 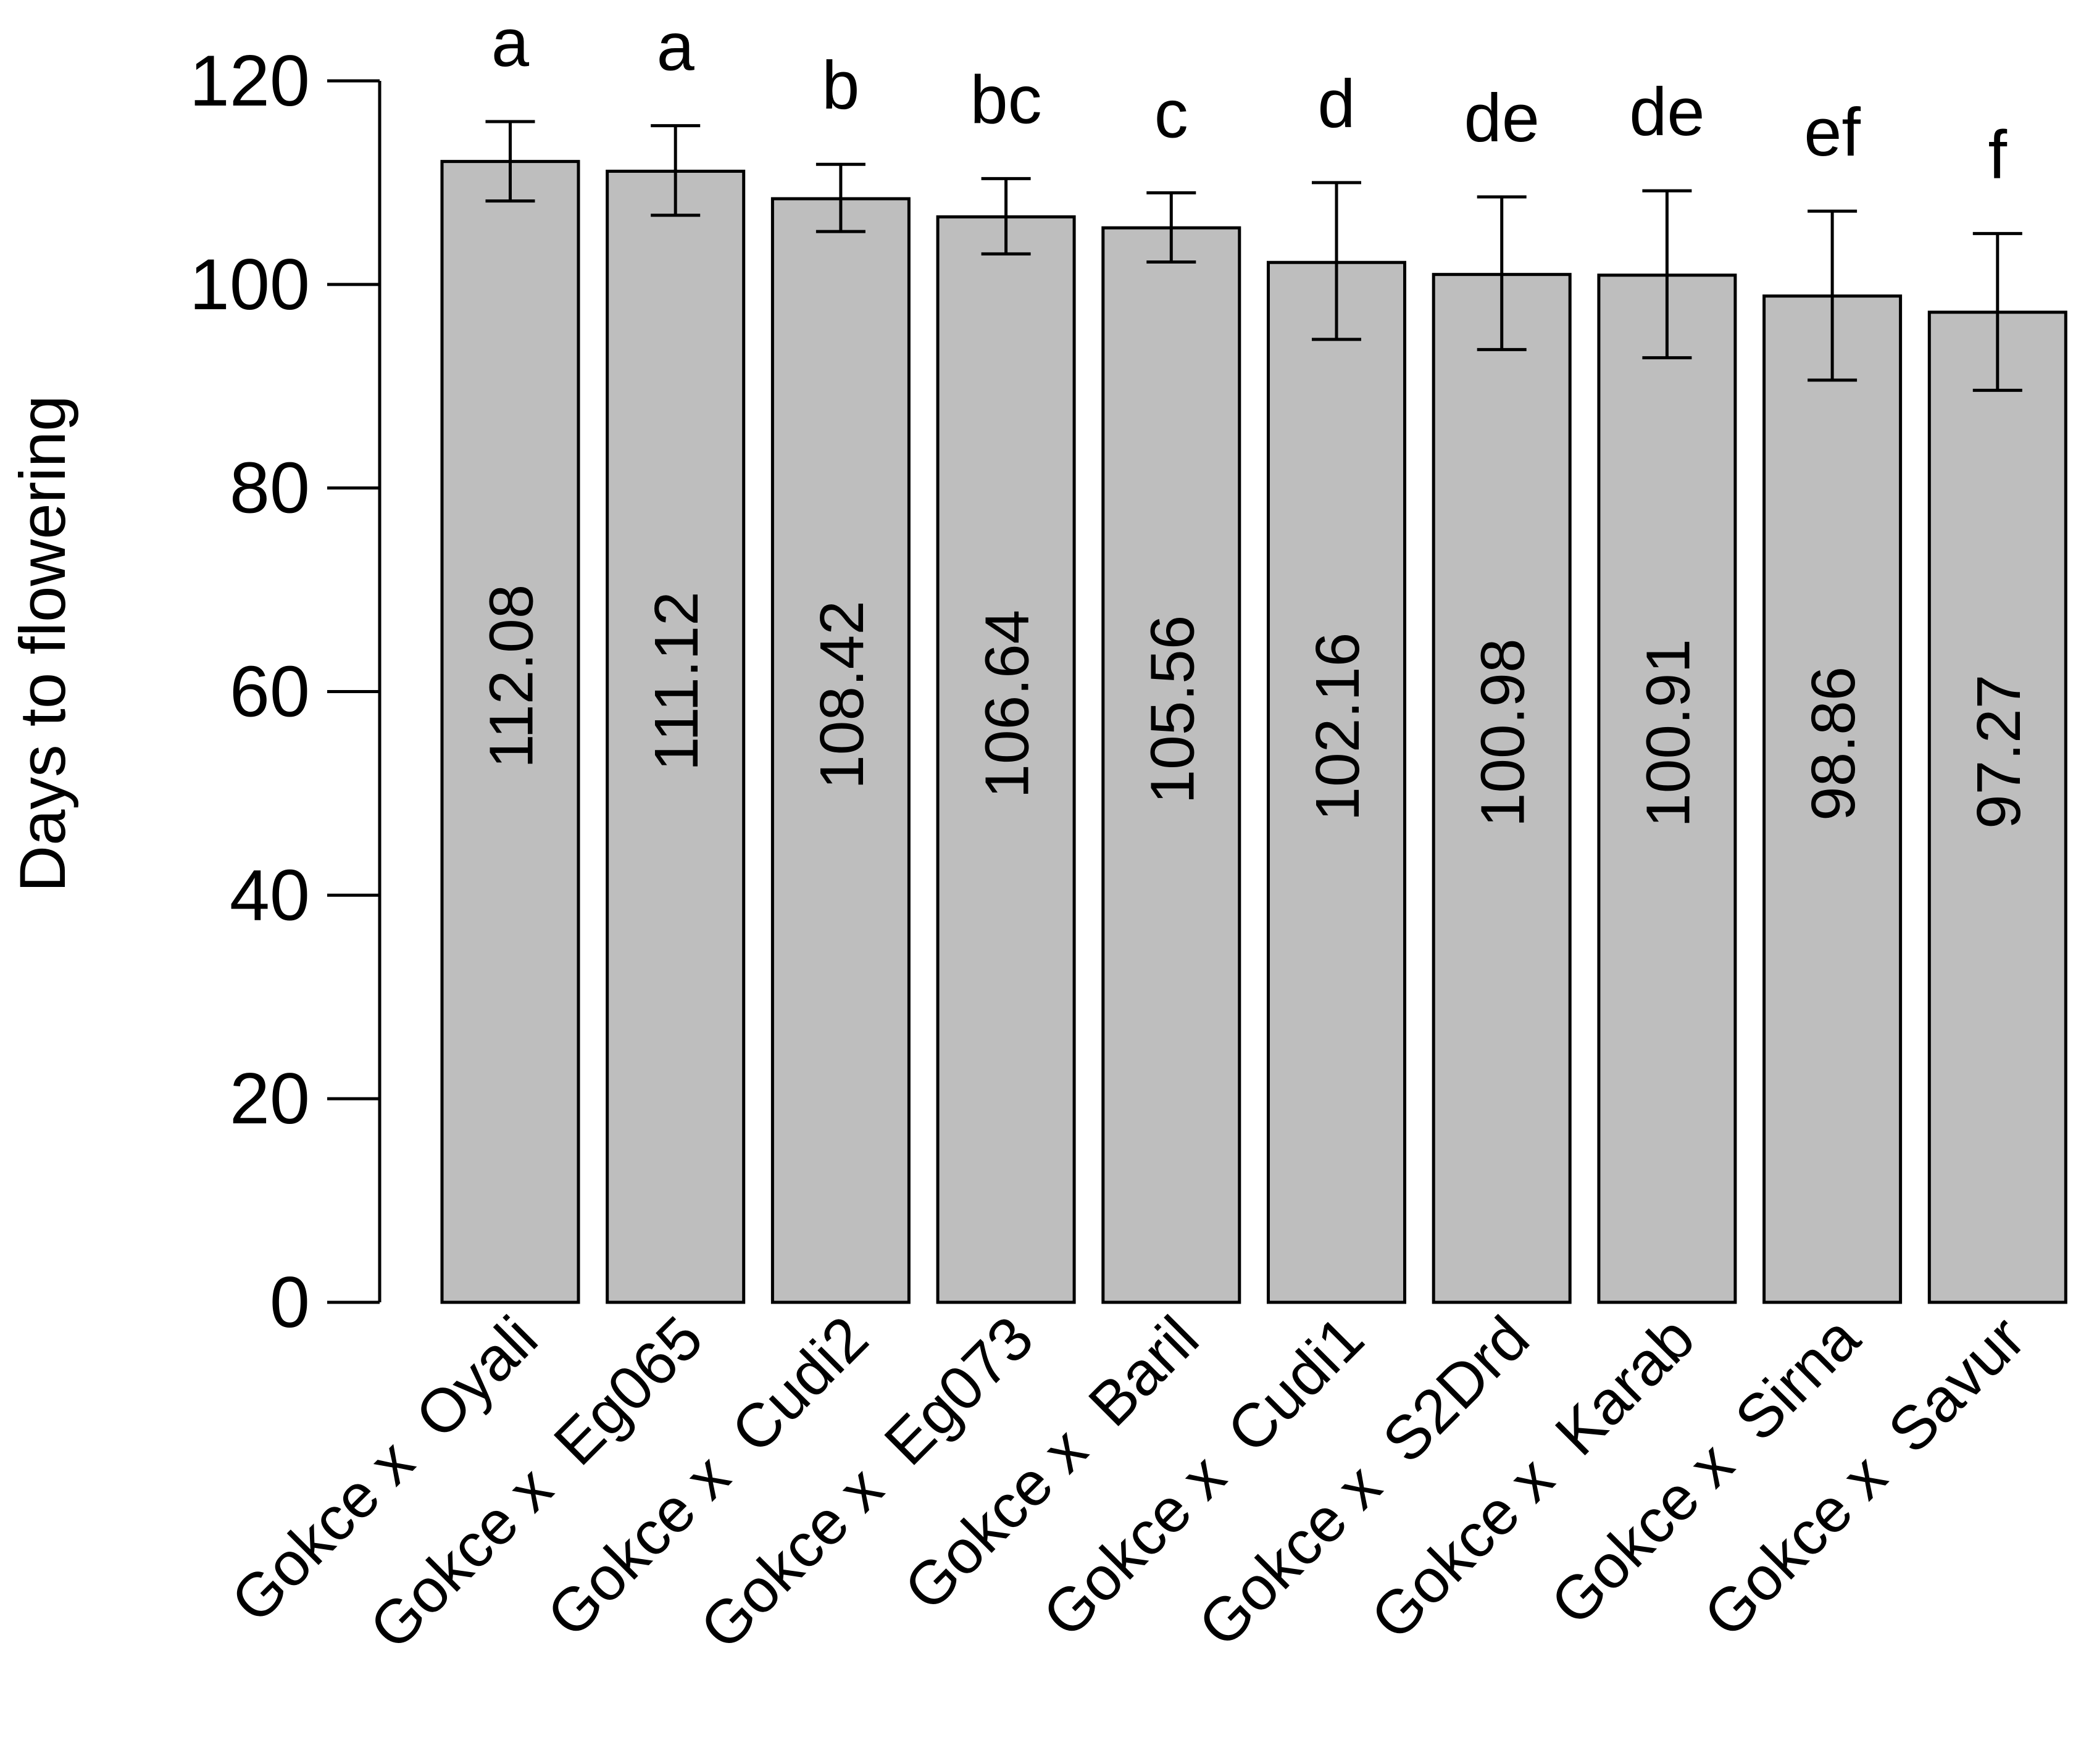 I want to click on y-tick-label: 60, so click(x=270, y=692).